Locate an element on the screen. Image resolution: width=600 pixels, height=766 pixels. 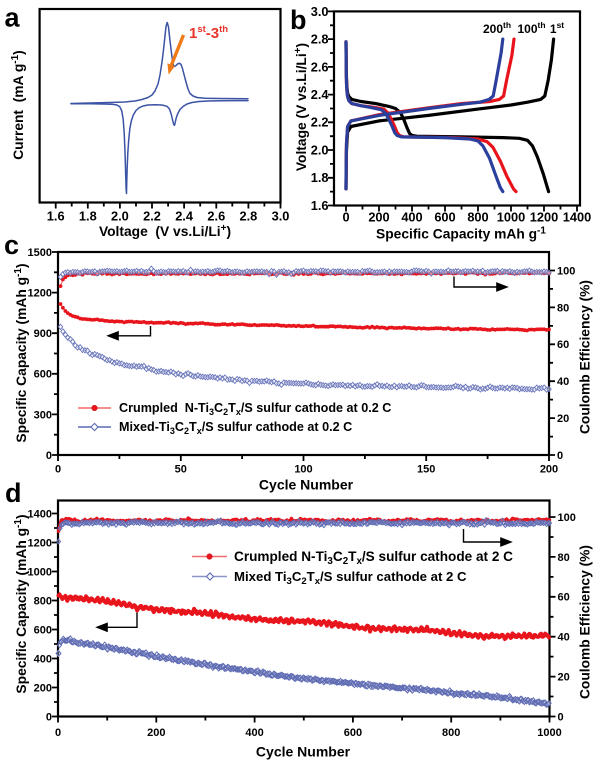
svg-text: a is located at coordinates (13, 18).